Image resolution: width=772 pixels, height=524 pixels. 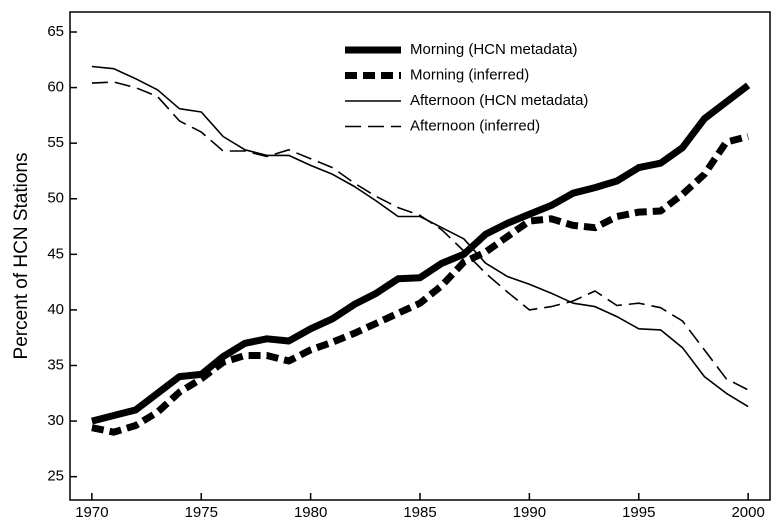 I want to click on x-tick-label: 1995, so click(x=638, y=512).